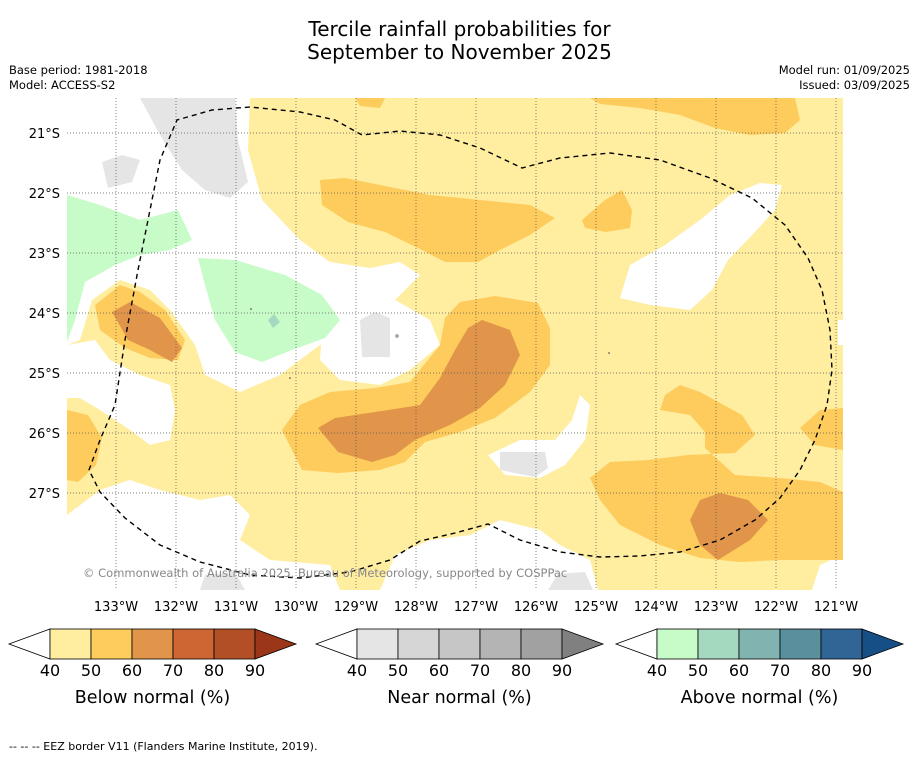 This screenshot has width=919, height=758. I want to click on lon-label: 132°W, so click(176, 607).